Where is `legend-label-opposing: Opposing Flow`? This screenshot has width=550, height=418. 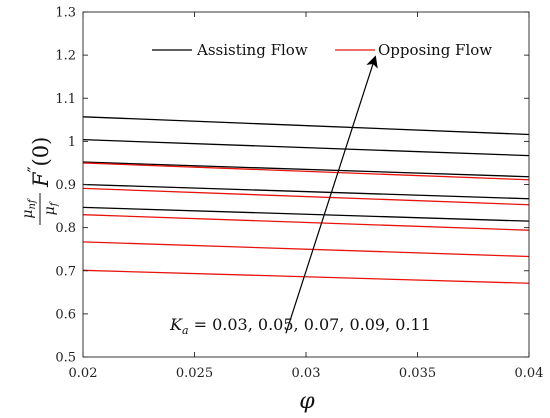 legend-label-opposing: Opposing Flow is located at coordinates (435, 50).